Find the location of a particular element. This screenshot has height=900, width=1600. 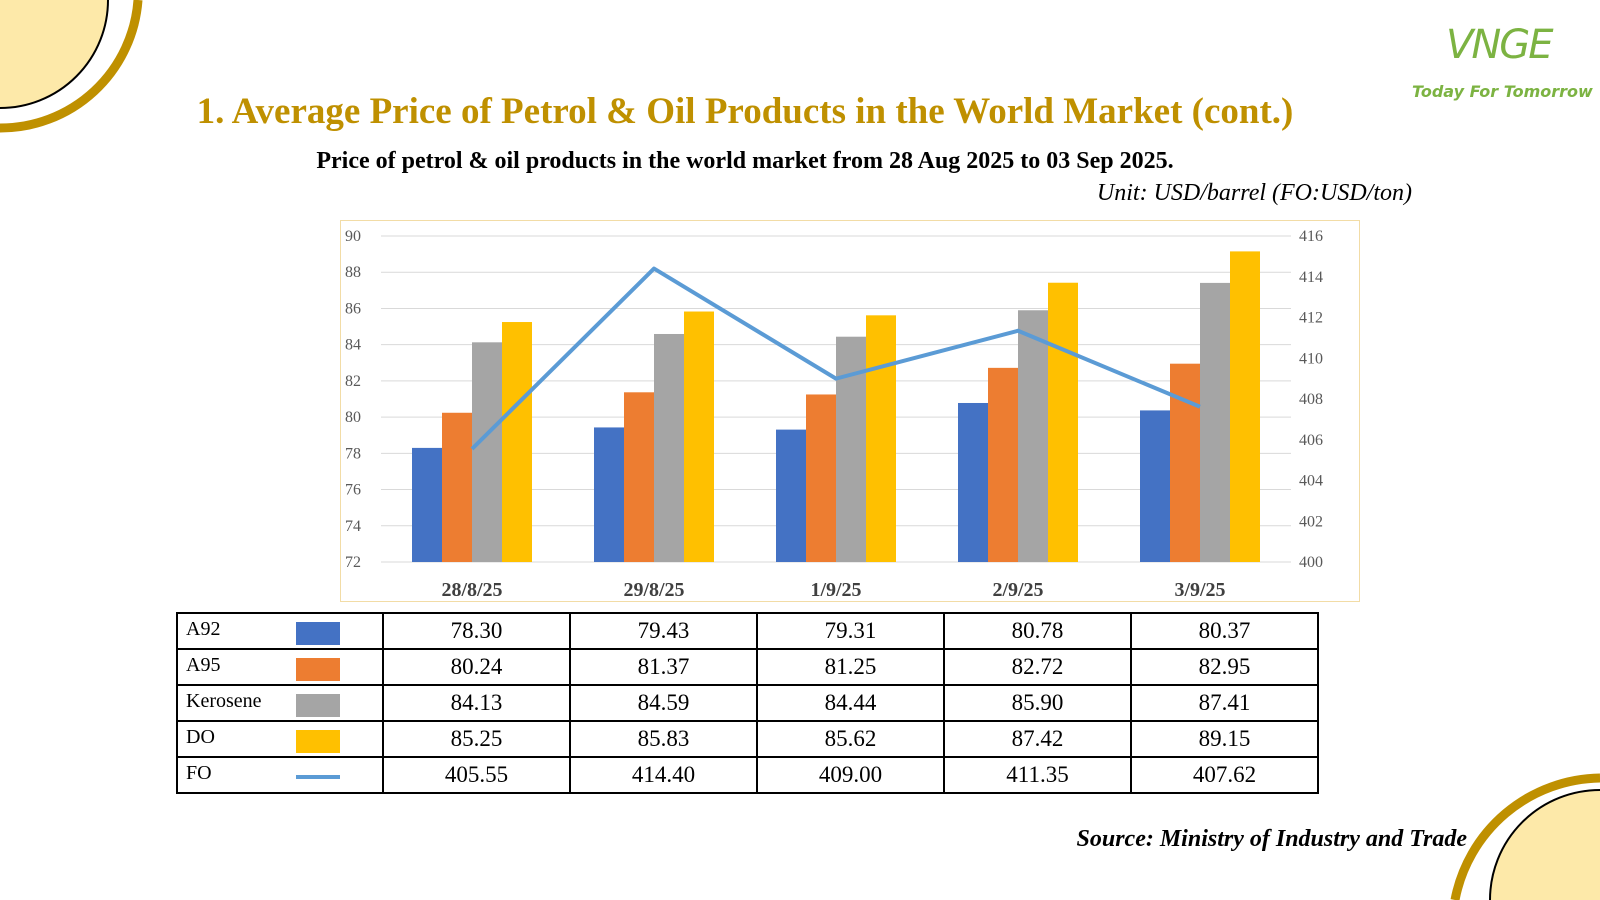

table-cell: 80.24 is located at coordinates (476, 667).